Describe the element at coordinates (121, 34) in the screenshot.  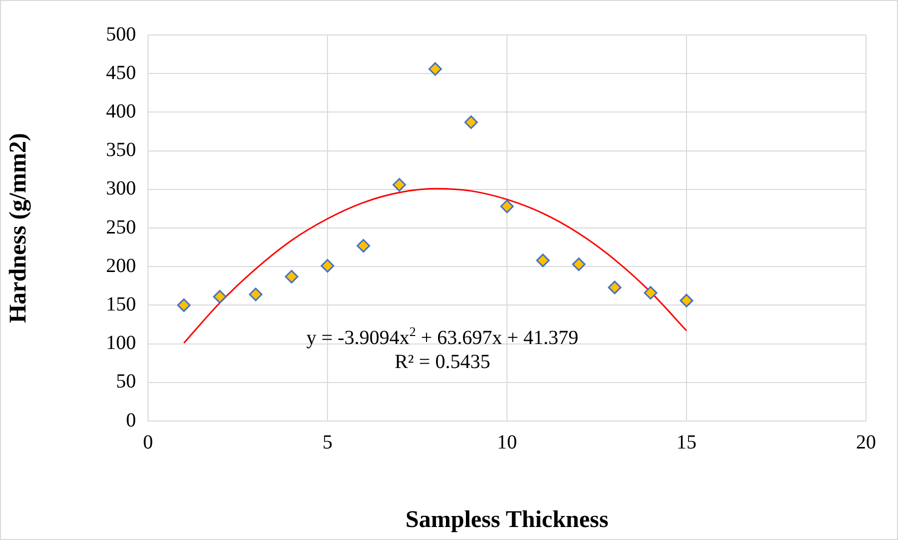
I see `y-tick-label: 500` at that location.